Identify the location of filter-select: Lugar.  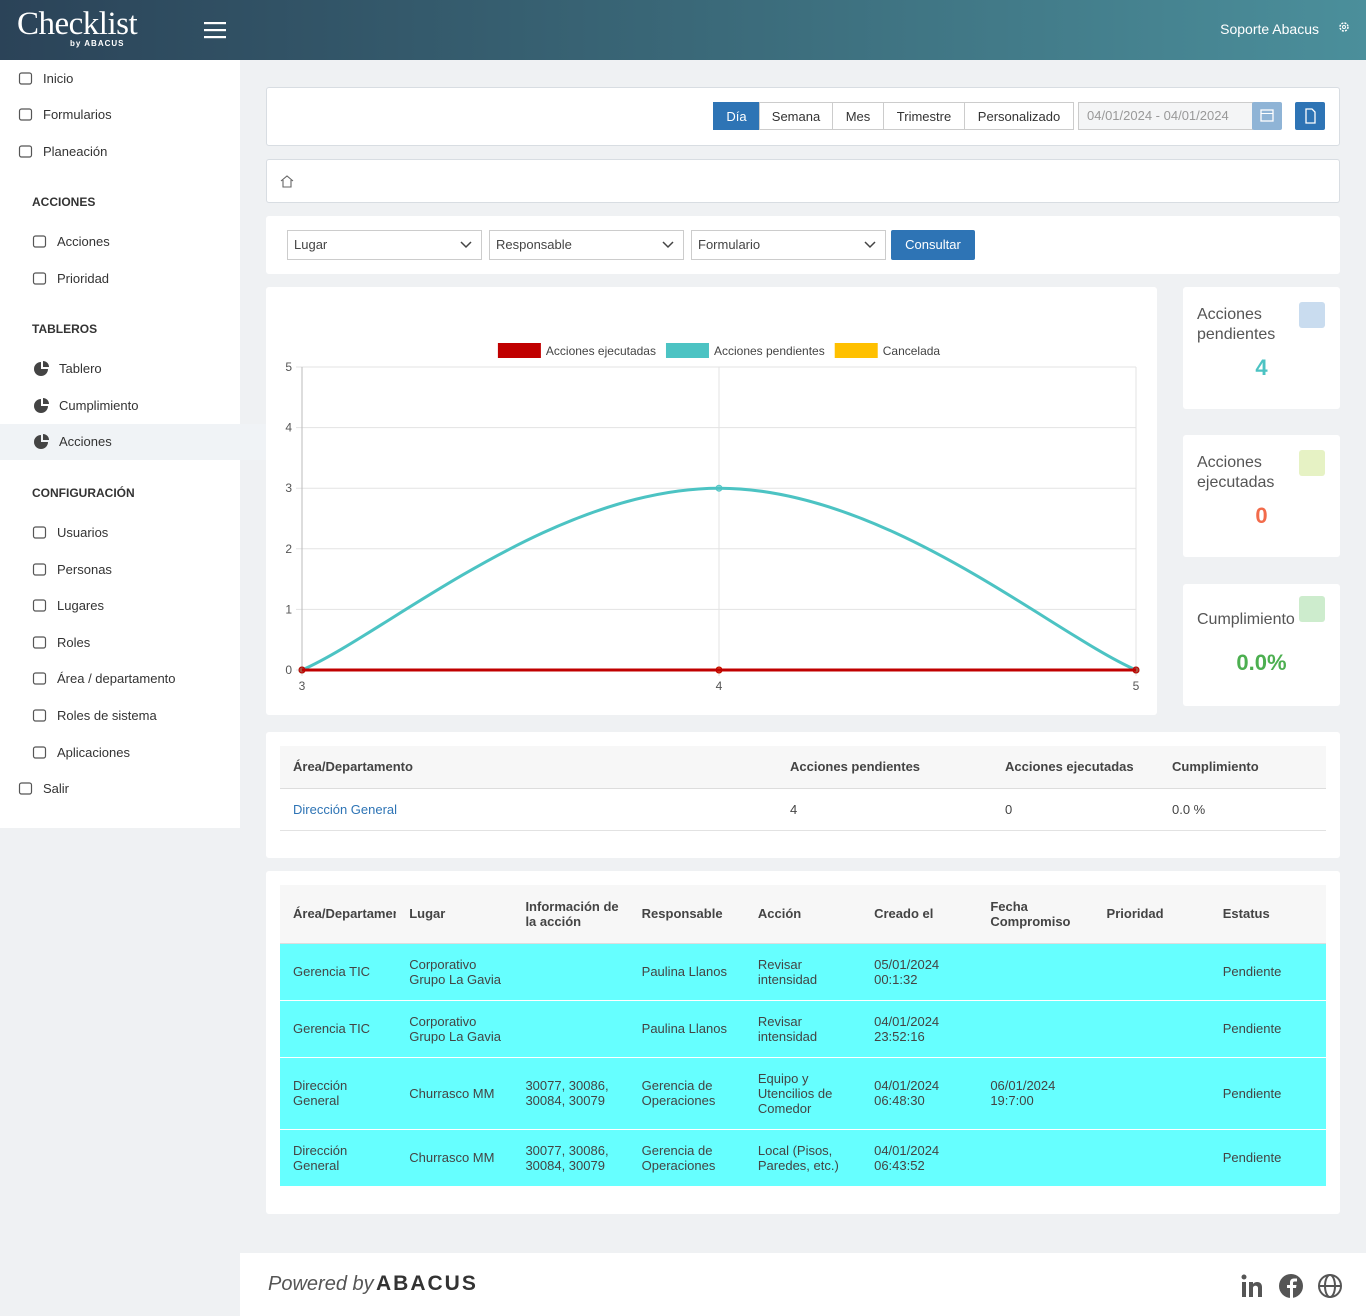
(384, 245).